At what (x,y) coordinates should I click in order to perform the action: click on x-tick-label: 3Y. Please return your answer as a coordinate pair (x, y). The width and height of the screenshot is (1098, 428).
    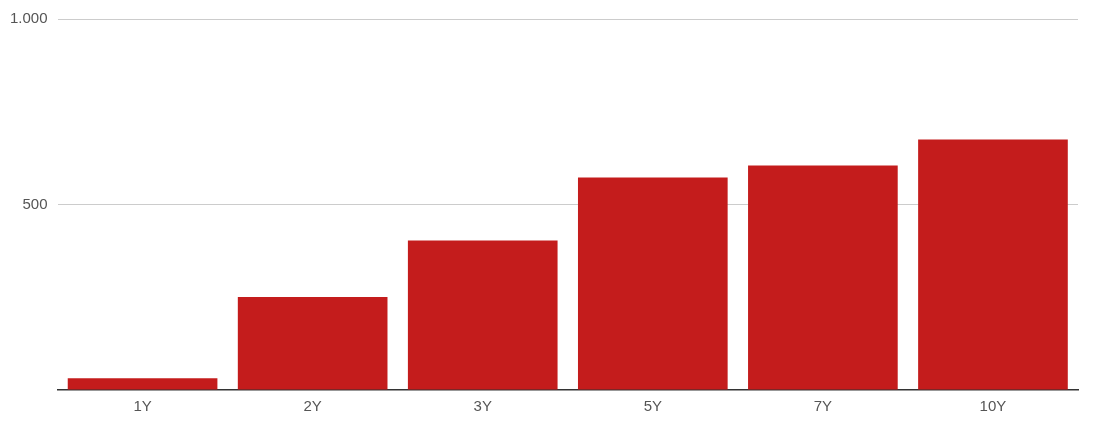
    Looking at the image, I should click on (482, 406).